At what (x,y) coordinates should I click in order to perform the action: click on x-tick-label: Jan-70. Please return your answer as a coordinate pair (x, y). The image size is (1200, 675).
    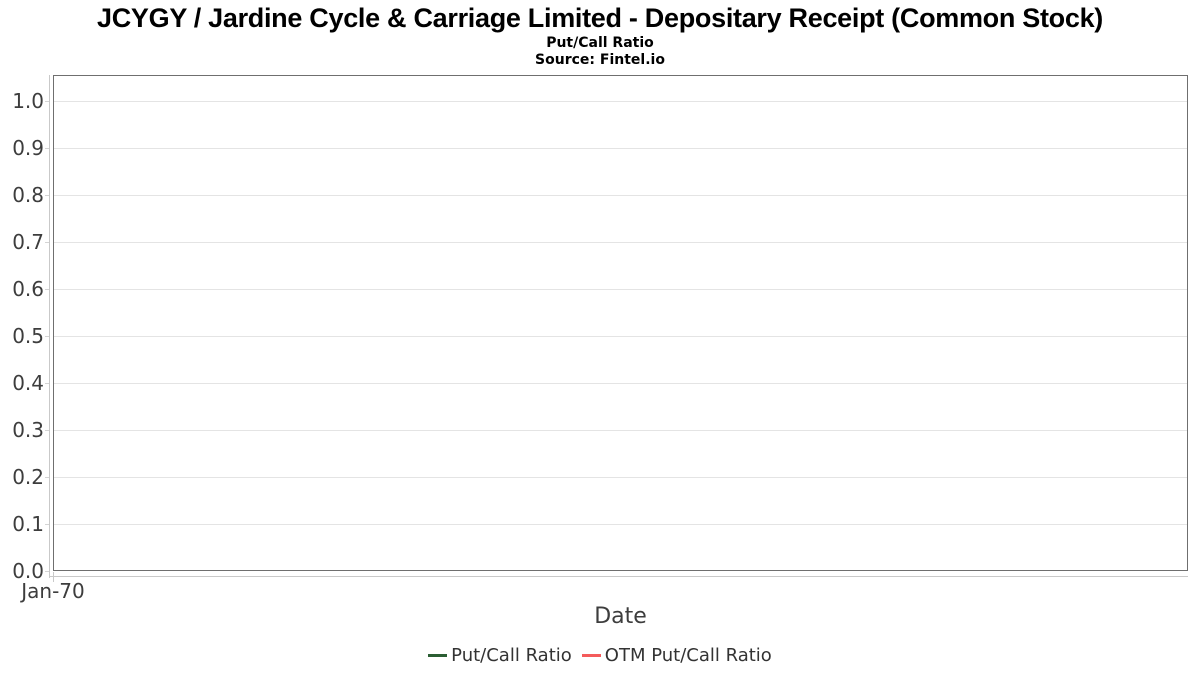
    Looking at the image, I should click on (53, 591).